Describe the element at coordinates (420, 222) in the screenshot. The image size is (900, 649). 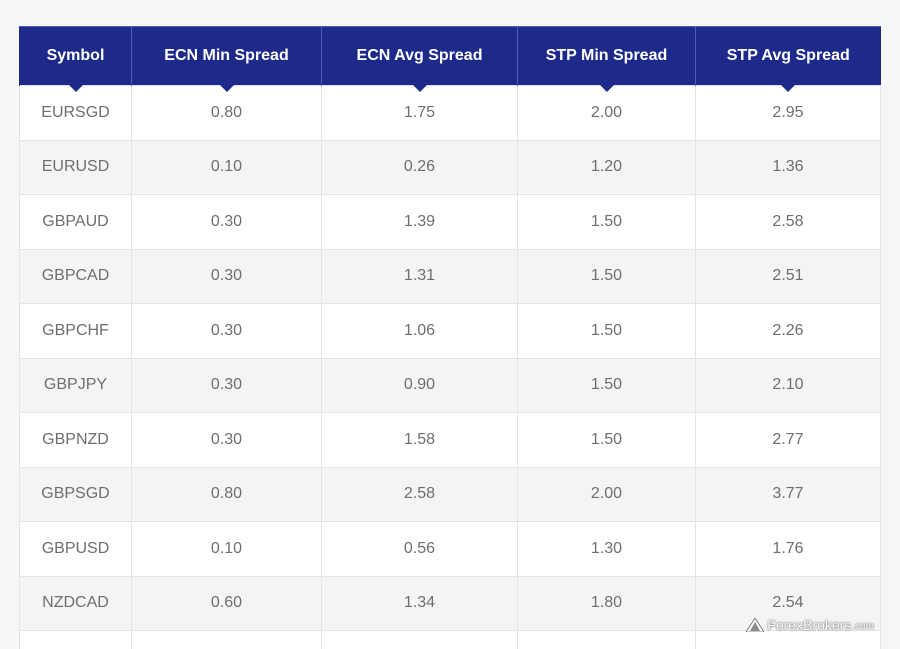
I see `cell-ecn-avg-spread: 1.39` at that location.